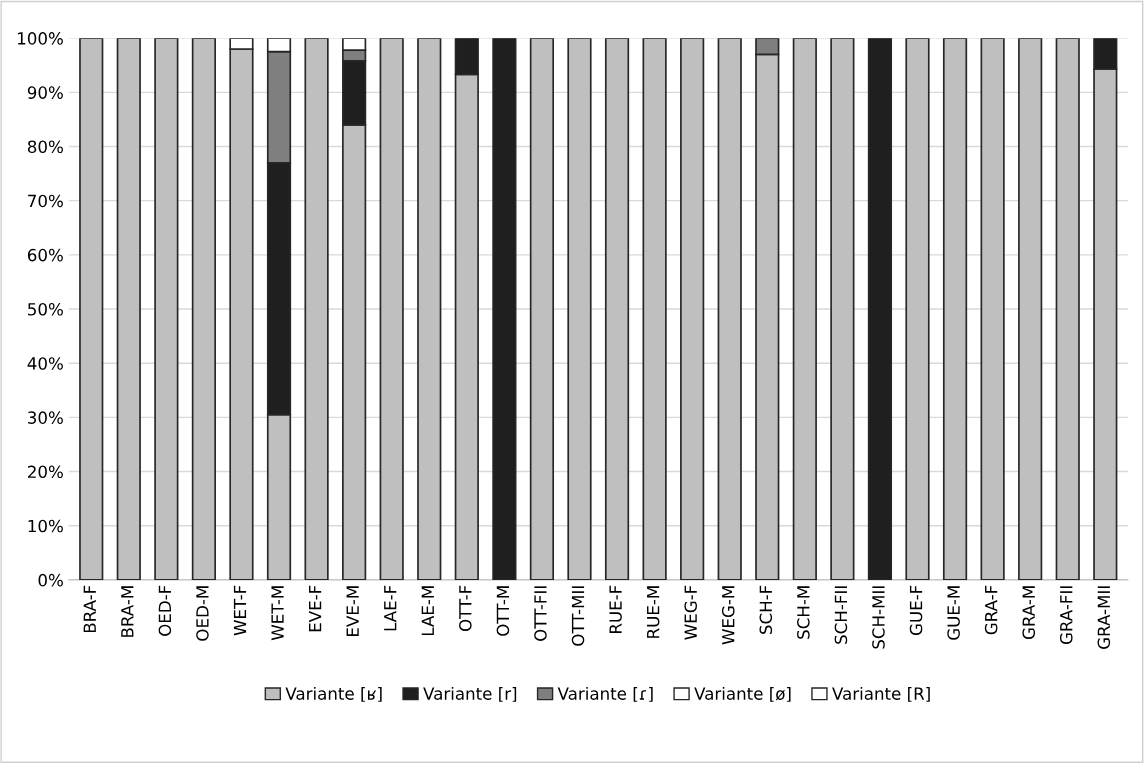 Image resolution: width=1145 pixels, height=763 pixels. Describe the element at coordinates (45, 201) in the screenshot. I see `y-tick-label: 70%` at that location.